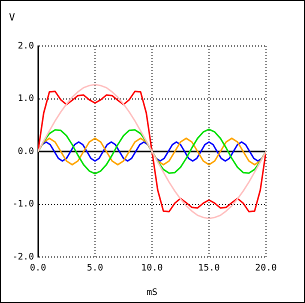  Describe the element at coordinates (26, 46) in the screenshot. I see `y-tick-label: 2.0` at that location.